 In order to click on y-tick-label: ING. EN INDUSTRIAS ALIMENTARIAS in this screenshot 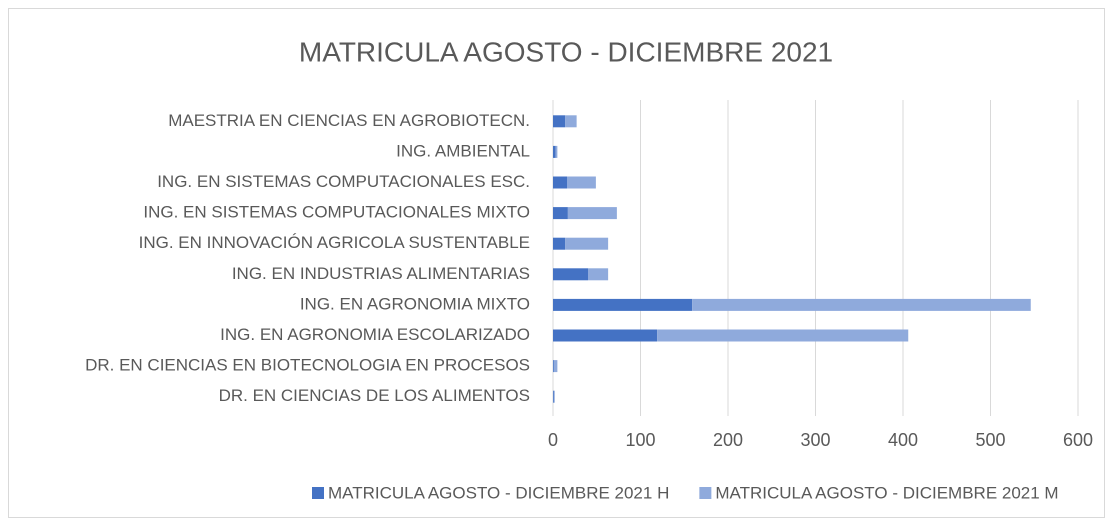, I will do `click(381, 273)`.